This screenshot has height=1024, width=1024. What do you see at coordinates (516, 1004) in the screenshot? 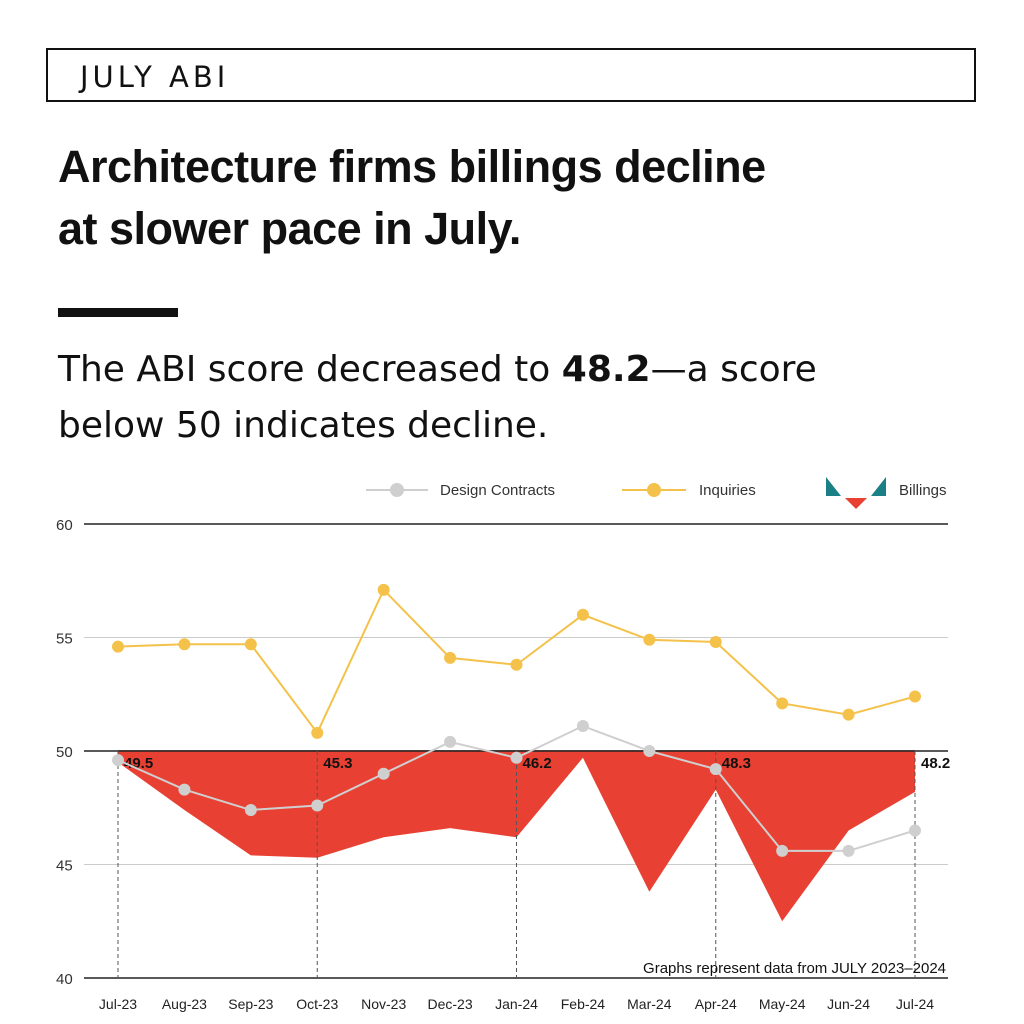
I see `x-tick-label-Jan-24: Jan-24` at bounding box center [516, 1004].